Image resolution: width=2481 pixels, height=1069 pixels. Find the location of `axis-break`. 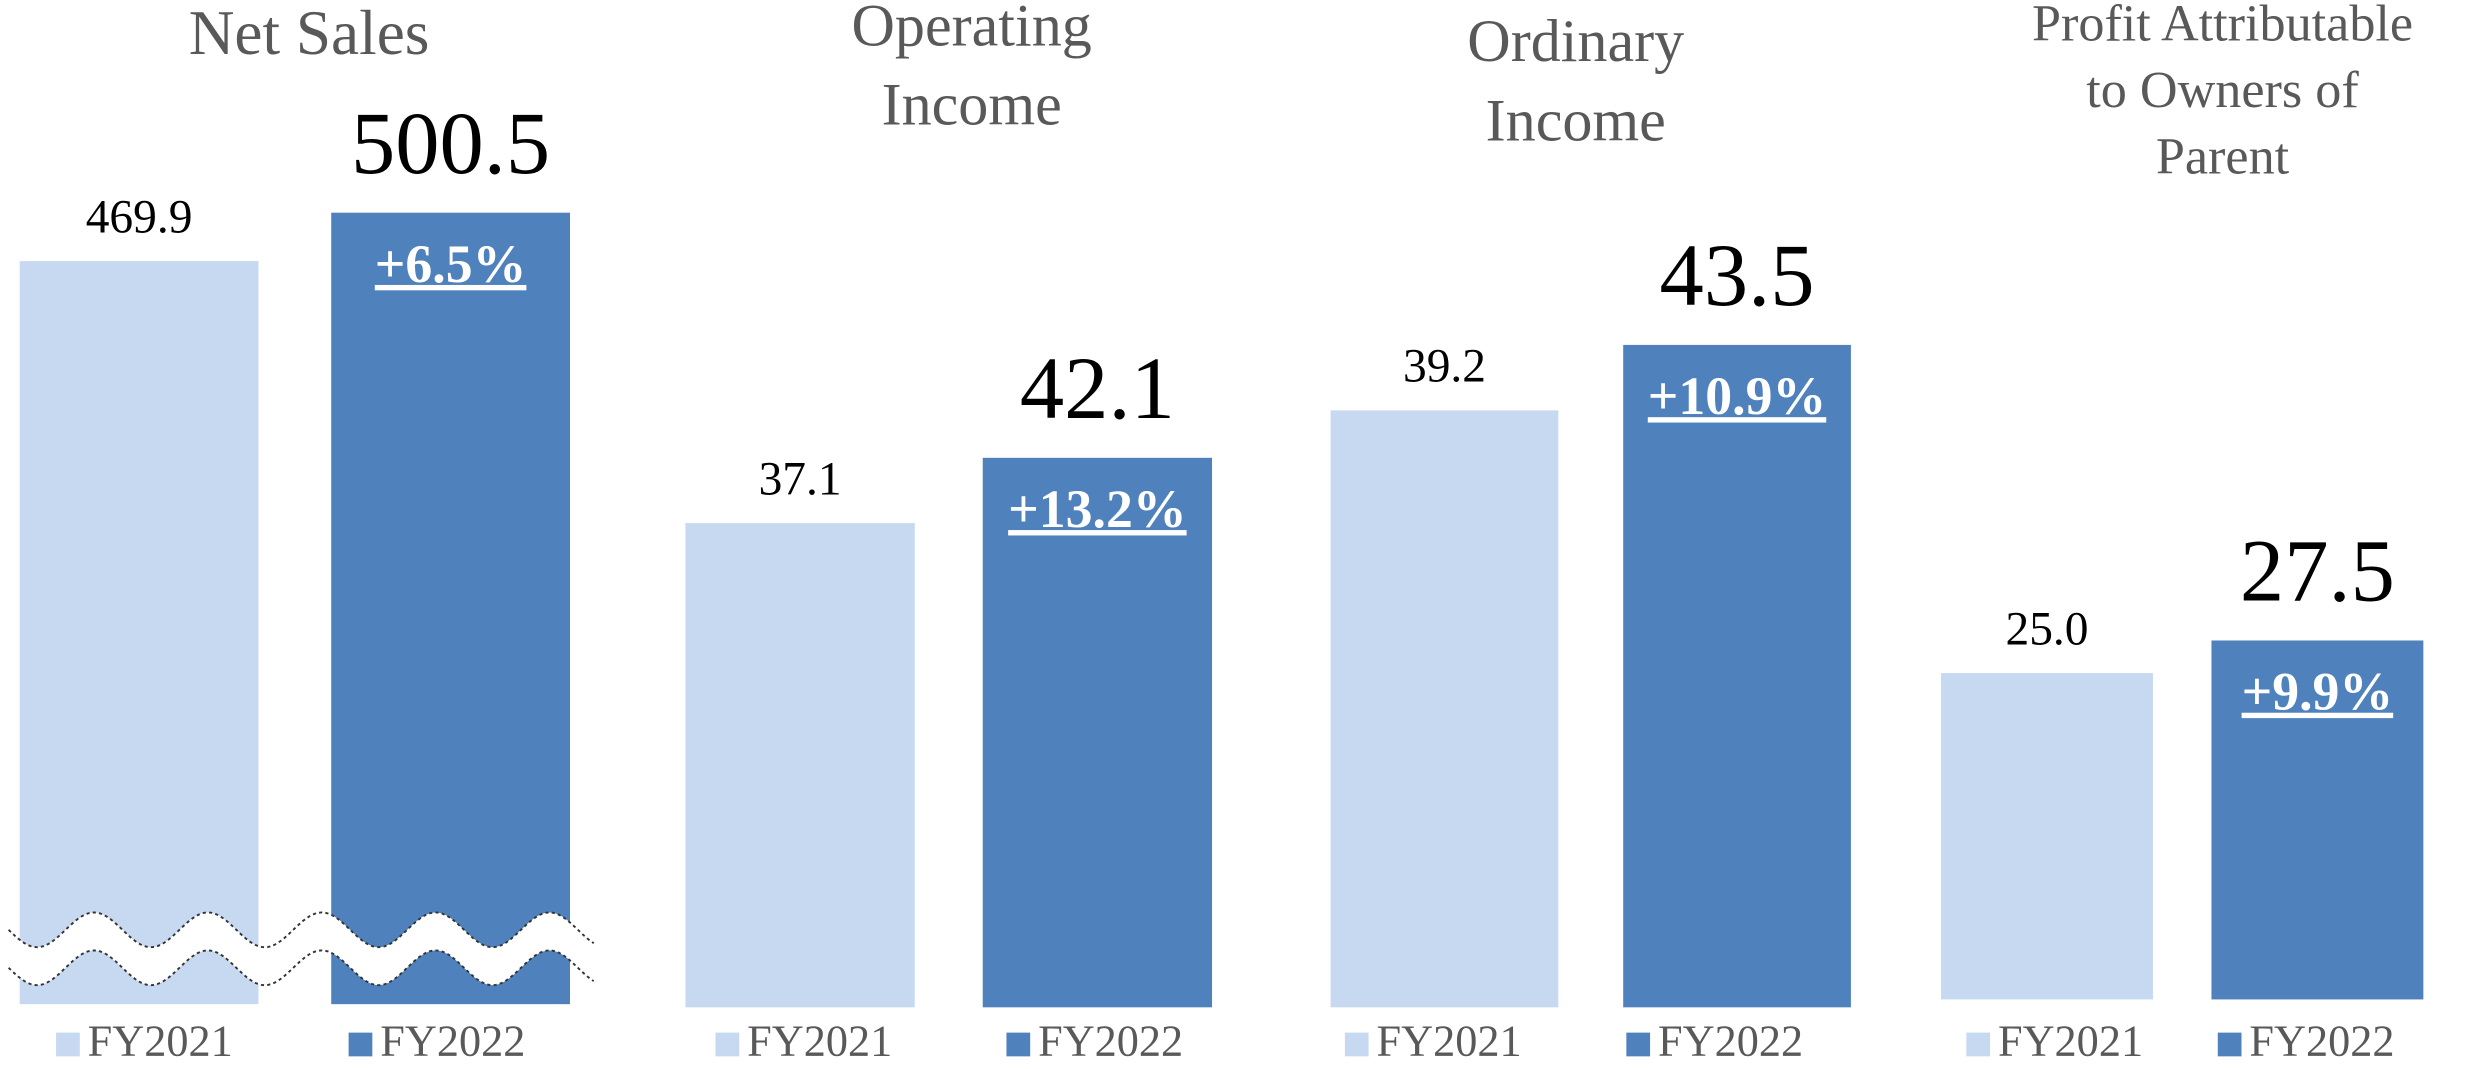

axis-break is located at coordinates (301, 949).